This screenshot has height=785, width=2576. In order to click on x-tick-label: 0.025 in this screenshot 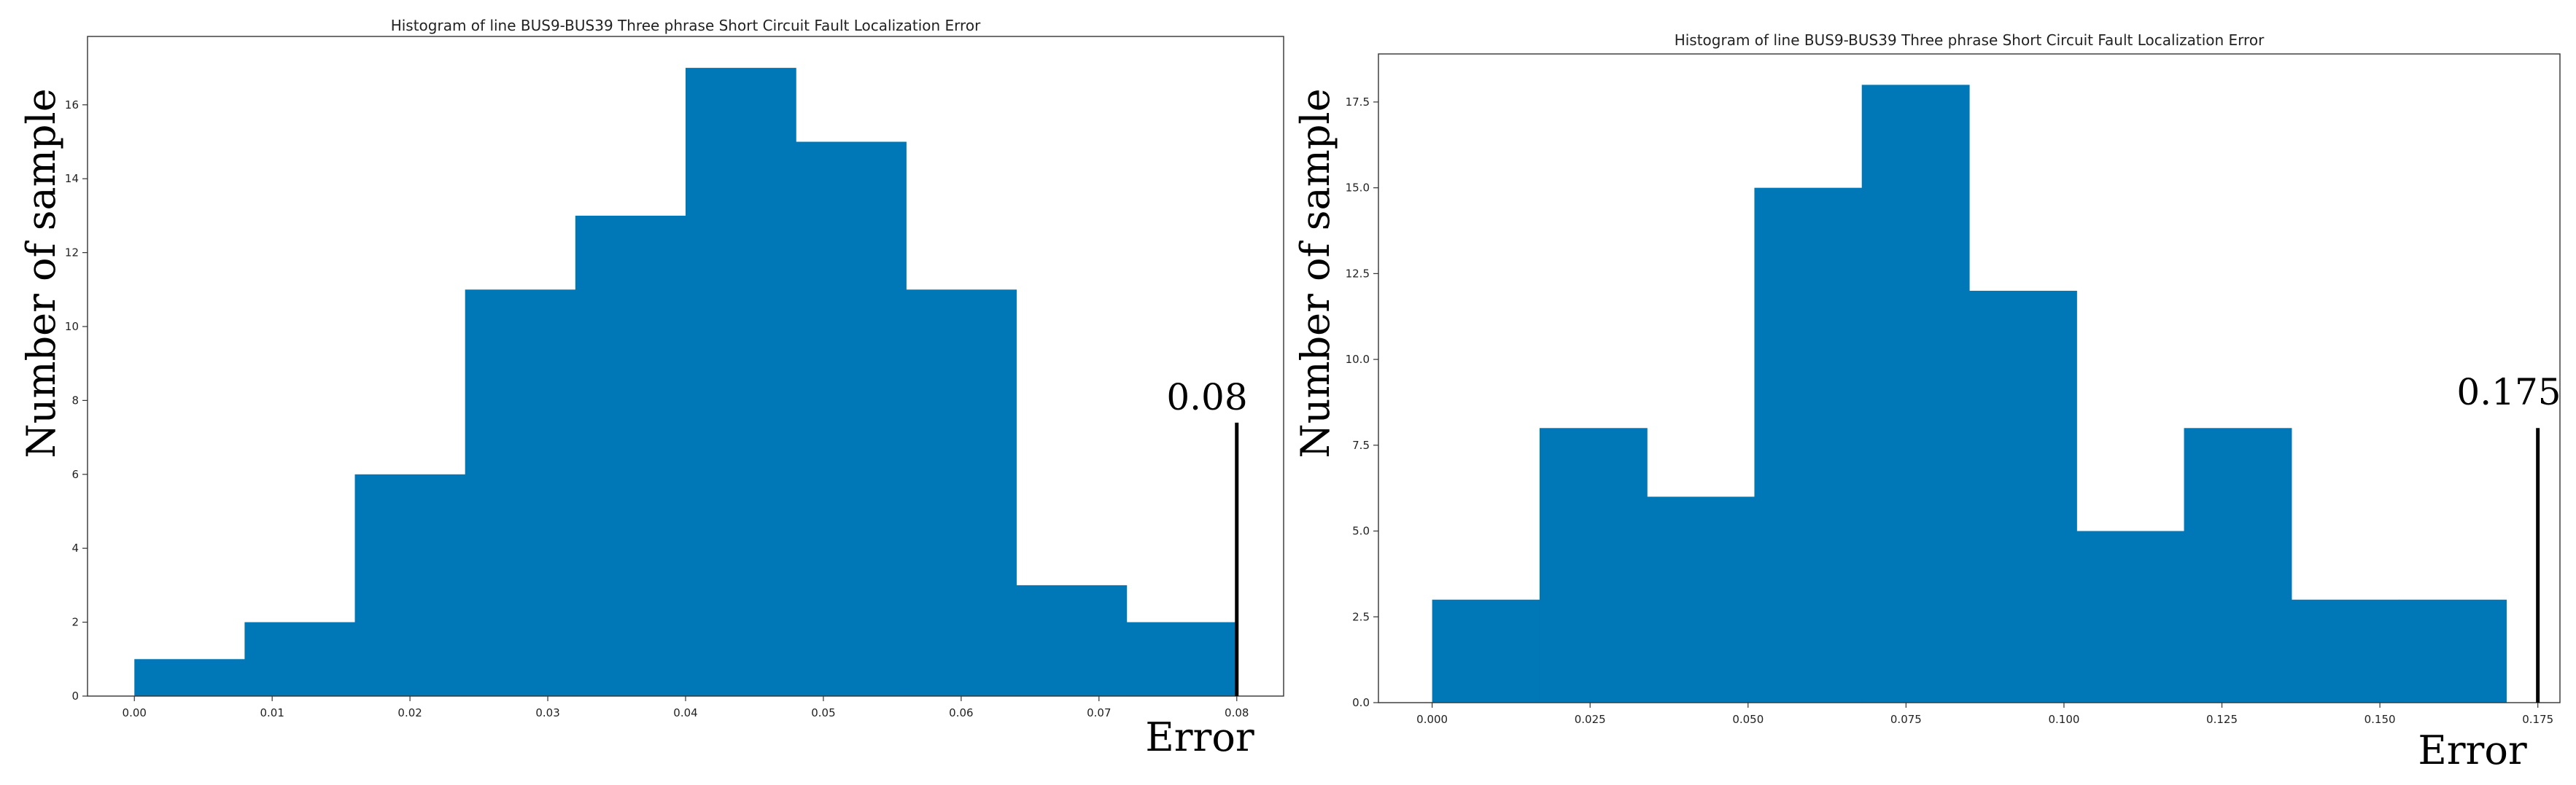, I will do `click(1591, 719)`.